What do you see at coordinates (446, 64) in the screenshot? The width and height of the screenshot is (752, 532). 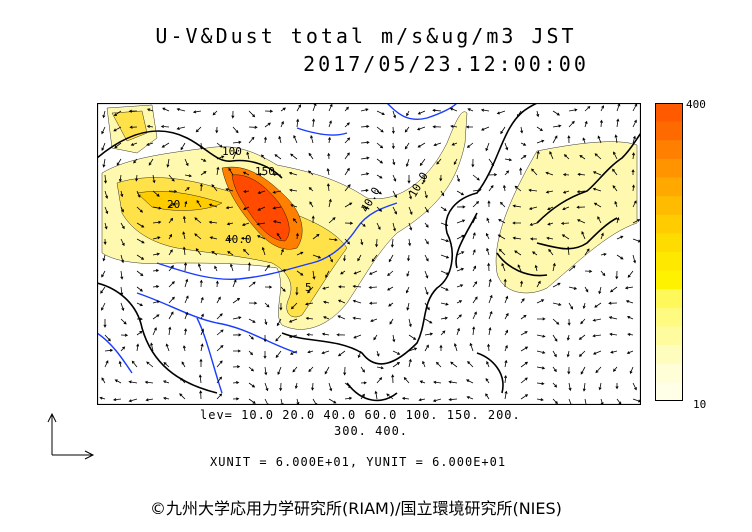 I see `map-datetime: 2017/05/23.12:00:00` at bounding box center [446, 64].